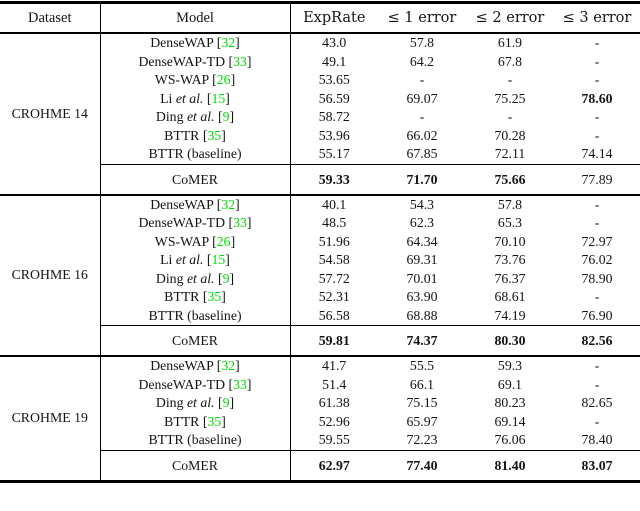 Image resolution: width=640 pixels, height=511 pixels. I want to click on etal-label: et al., so click(189, 98).